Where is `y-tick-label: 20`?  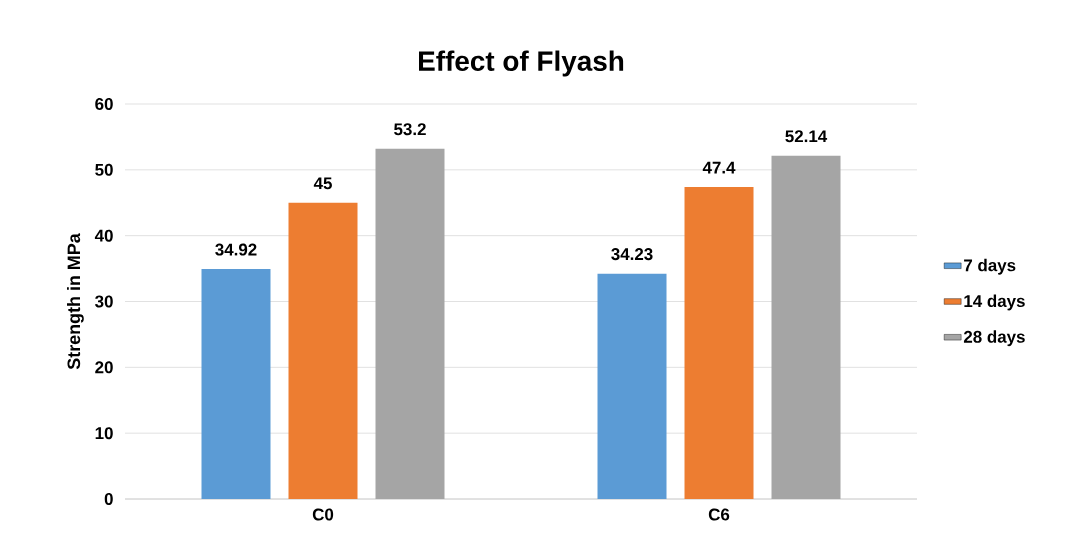
y-tick-label: 20 is located at coordinates (104, 367).